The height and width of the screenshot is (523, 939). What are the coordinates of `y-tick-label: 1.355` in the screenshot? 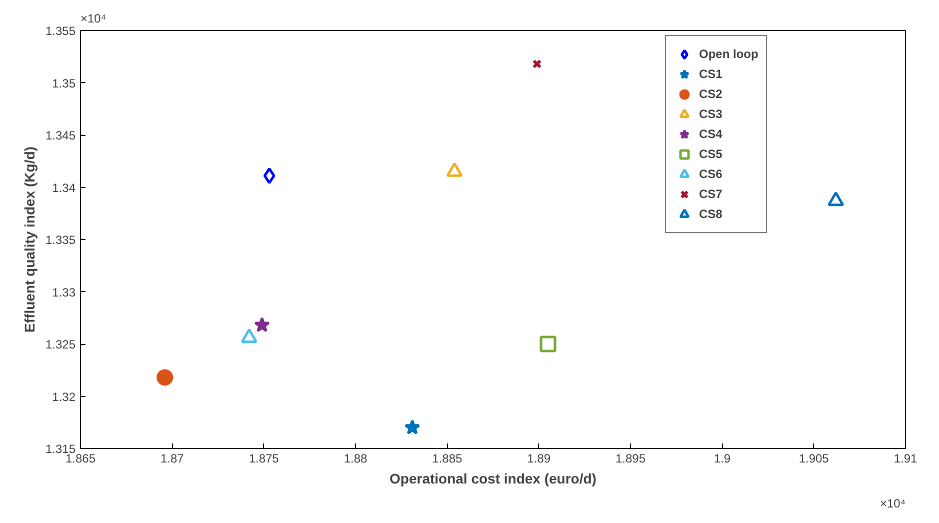 It's located at (60, 31).